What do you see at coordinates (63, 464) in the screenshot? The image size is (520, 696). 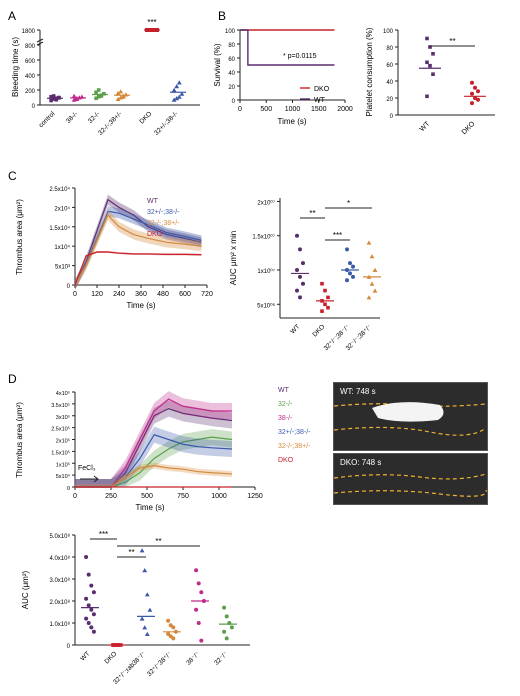 I see `d1-ytick-label: 1x10⁵` at bounding box center [63, 464].